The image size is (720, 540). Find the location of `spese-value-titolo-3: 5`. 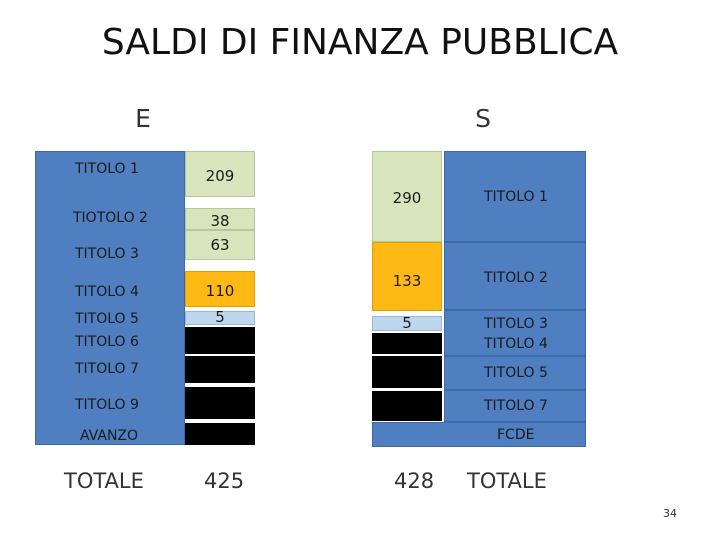

spese-value-titolo-3: 5 is located at coordinates (407, 323).